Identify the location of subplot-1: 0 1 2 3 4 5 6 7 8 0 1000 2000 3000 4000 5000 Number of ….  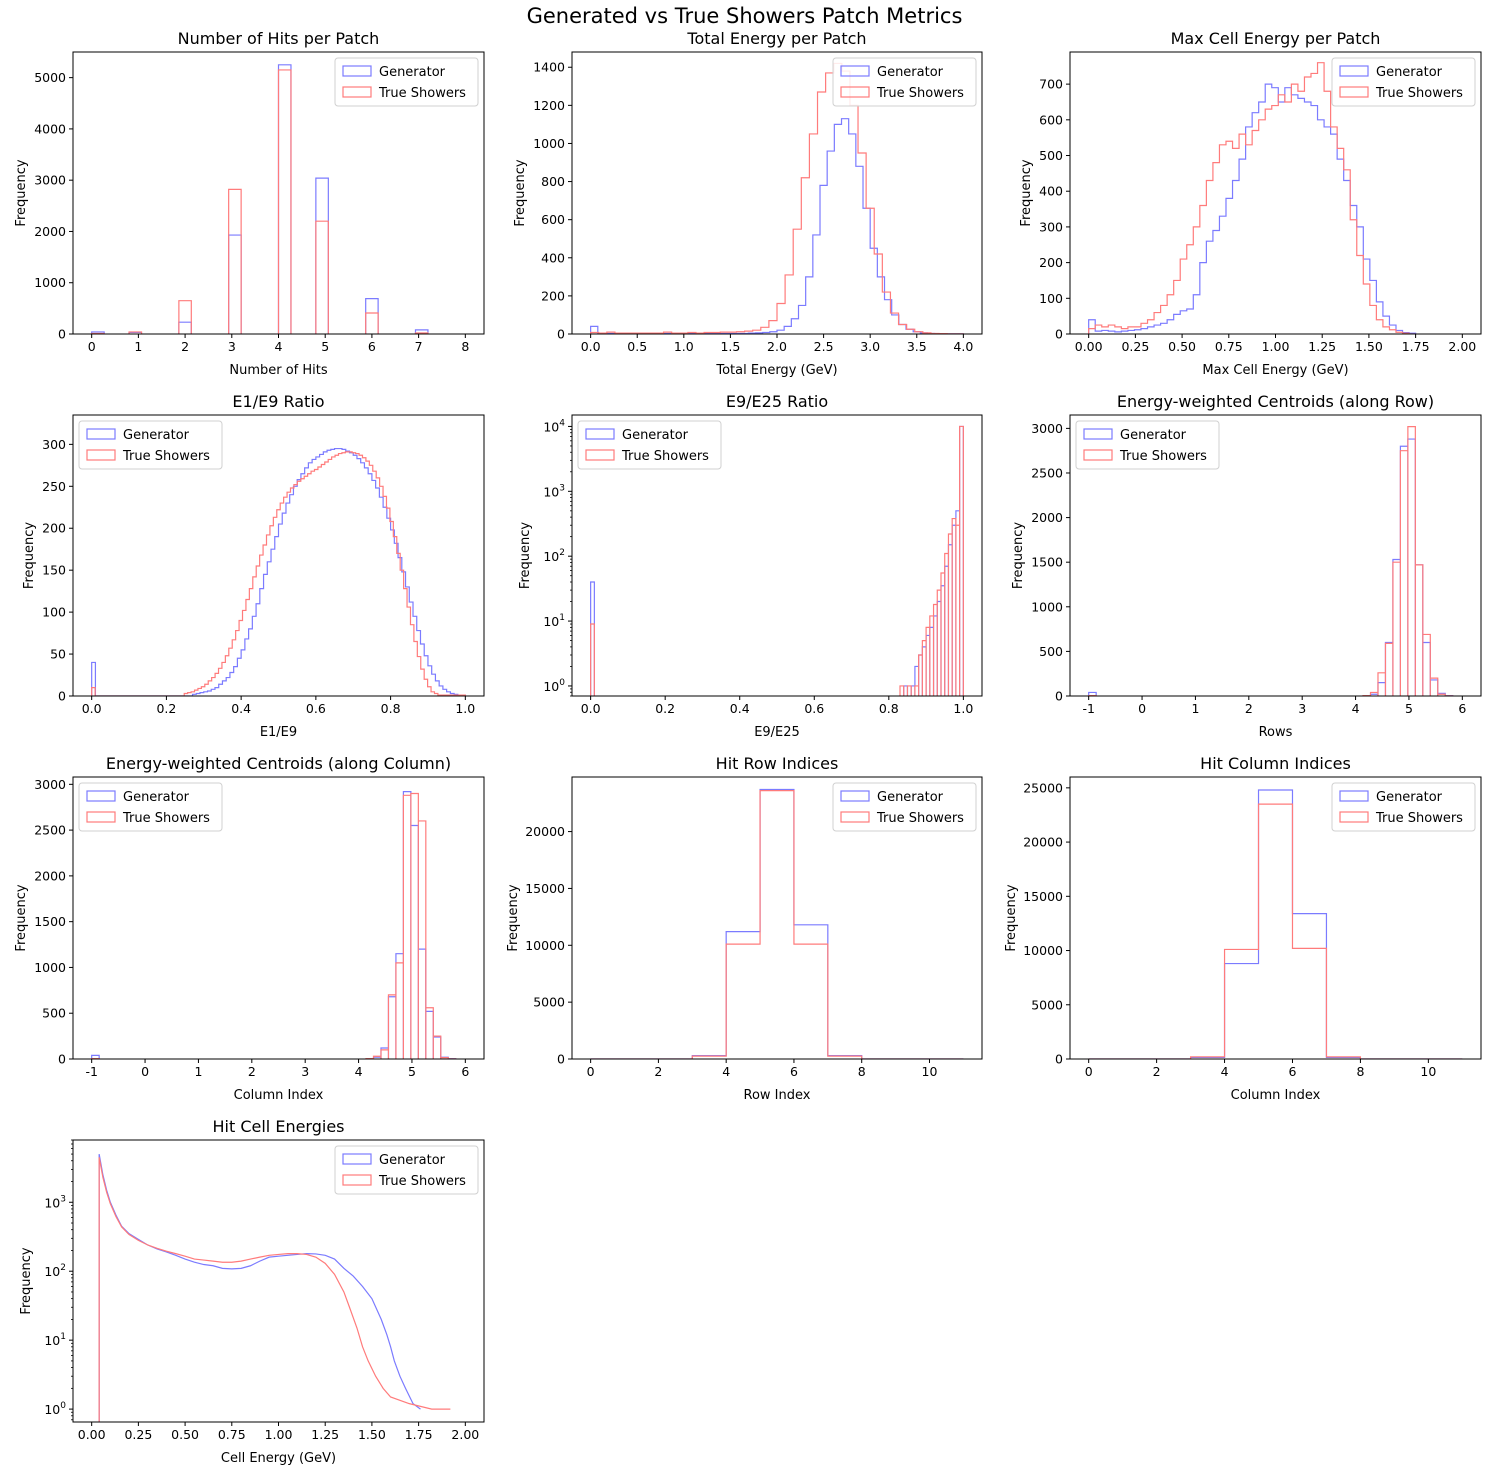
(249, 203).